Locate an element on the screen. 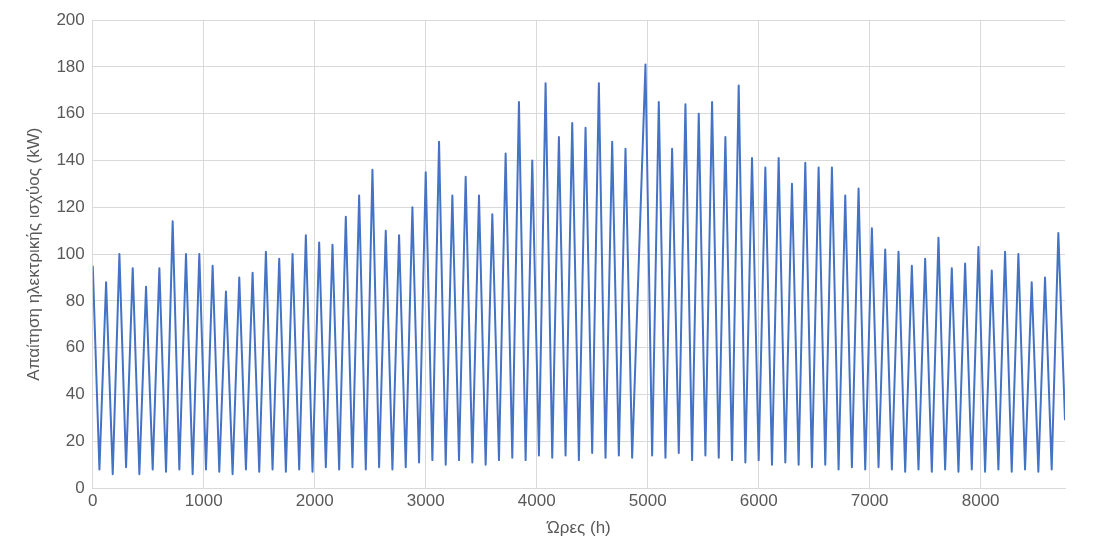 Image resolution: width=1110 pixels, height=553 pixels. y-tick-label: 140 is located at coordinates (70, 160).